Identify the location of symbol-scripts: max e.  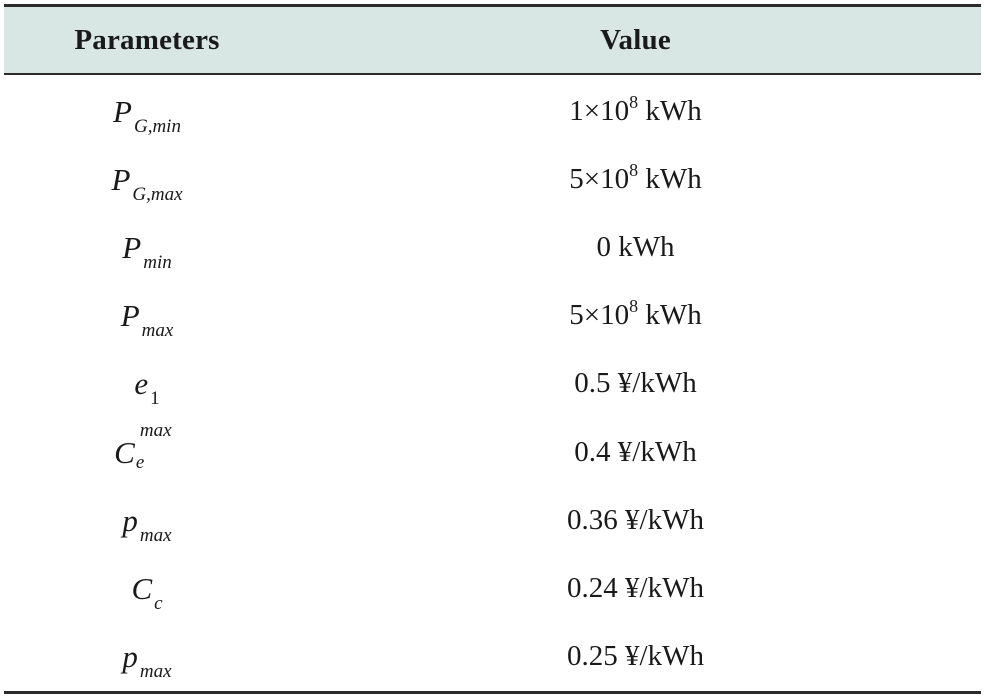
(158, 446).